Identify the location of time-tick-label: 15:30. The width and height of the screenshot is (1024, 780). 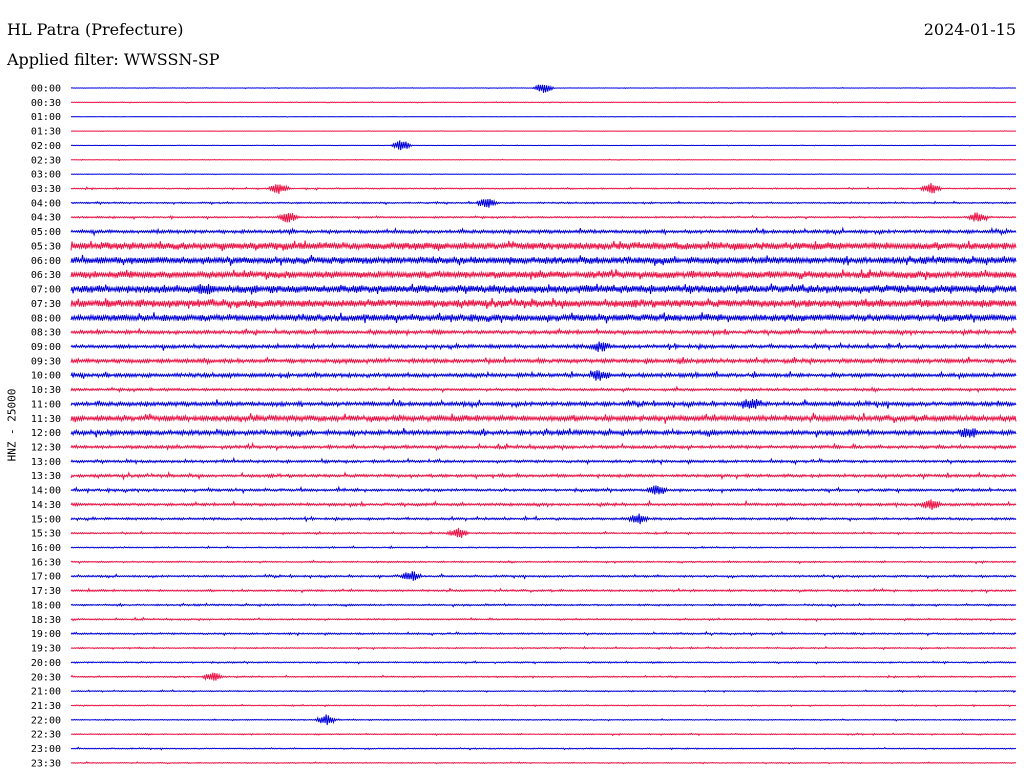
(46, 534).